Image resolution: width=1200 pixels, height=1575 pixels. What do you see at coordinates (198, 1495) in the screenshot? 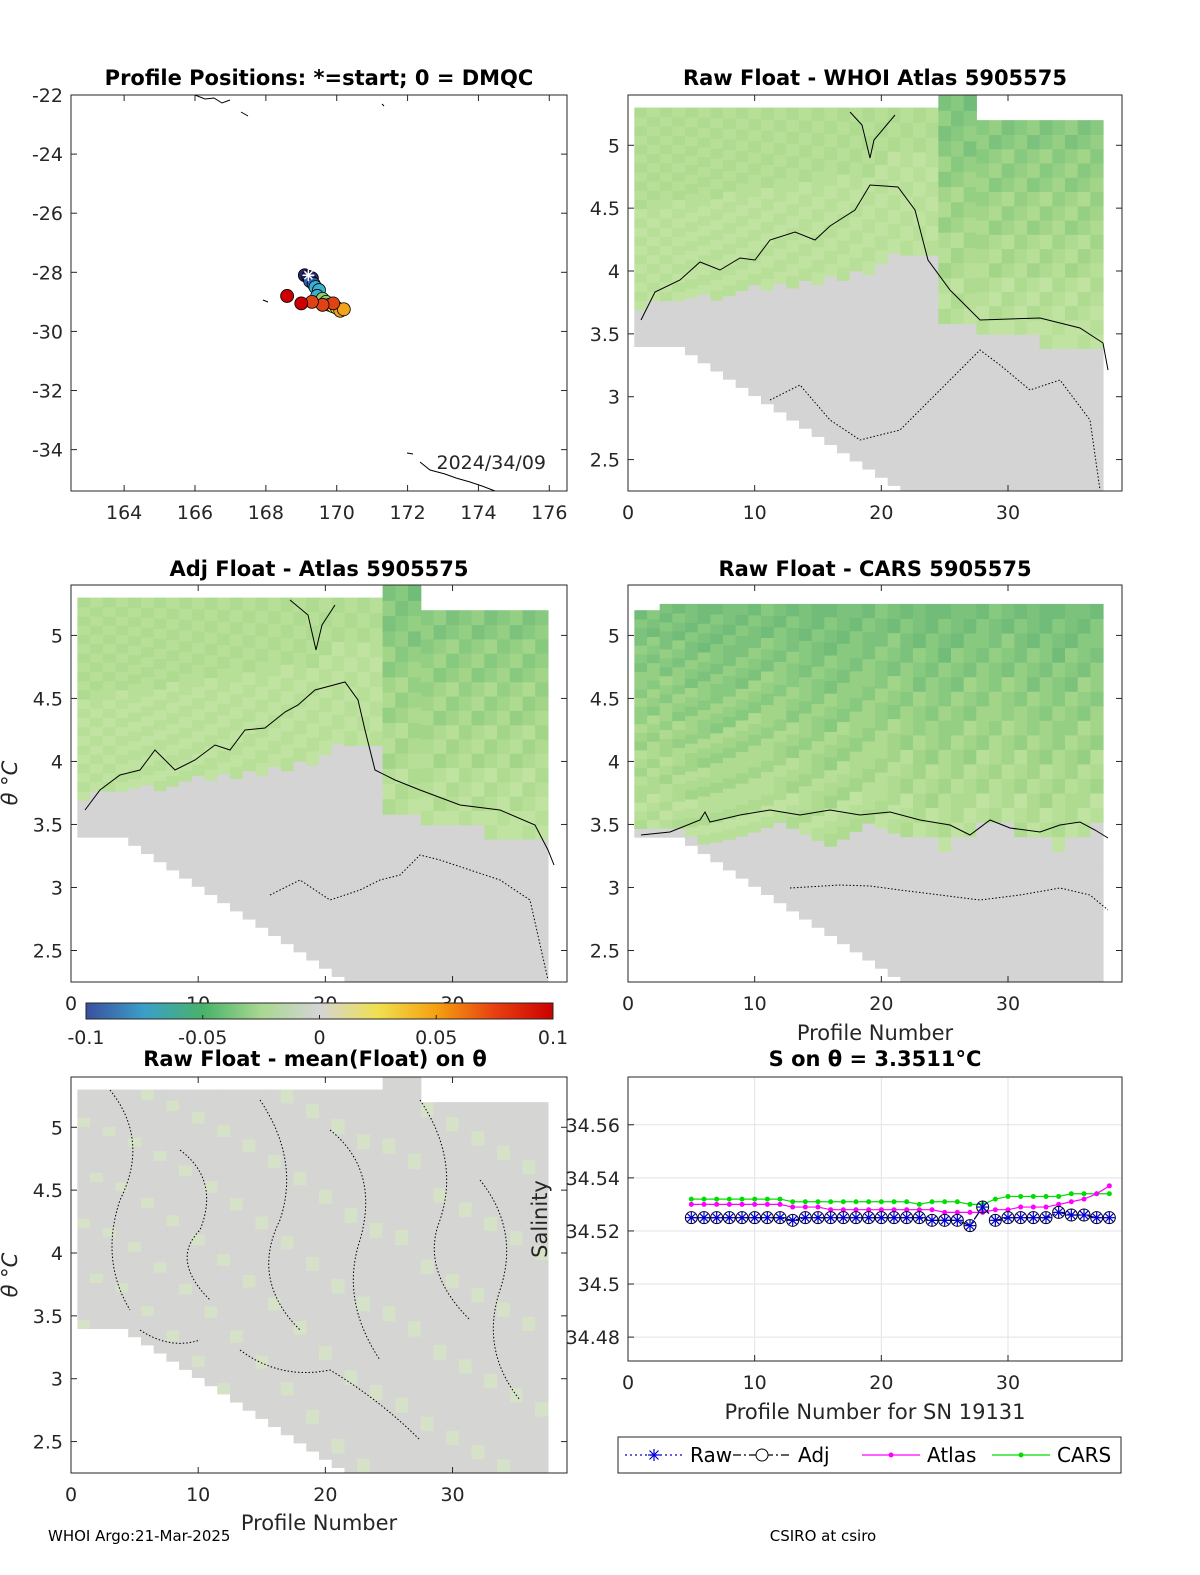
I see `x-tick-label: 10` at bounding box center [198, 1495].